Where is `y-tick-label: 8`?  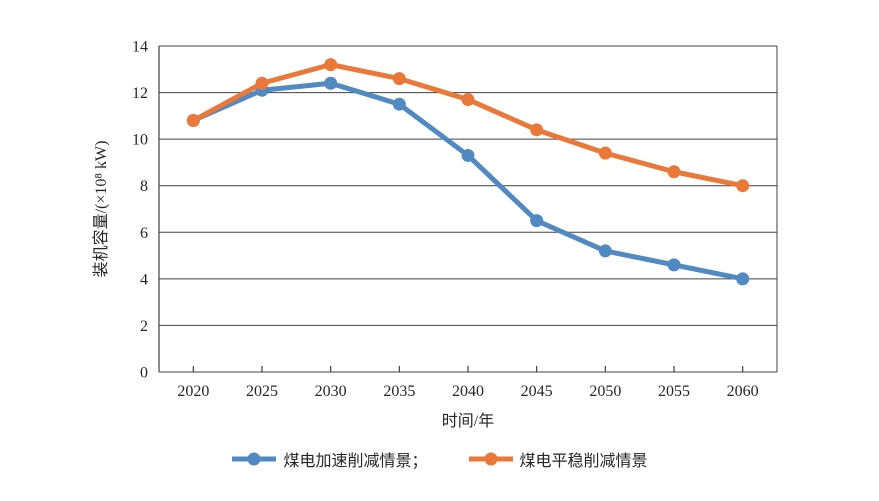 y-tick-label: 8 is located at coordinates (144, 186).